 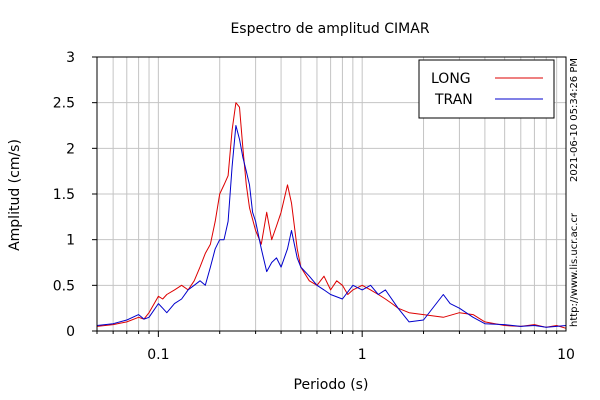 I want to click on legend: LONG TRAN, so click(x=486, y=89).